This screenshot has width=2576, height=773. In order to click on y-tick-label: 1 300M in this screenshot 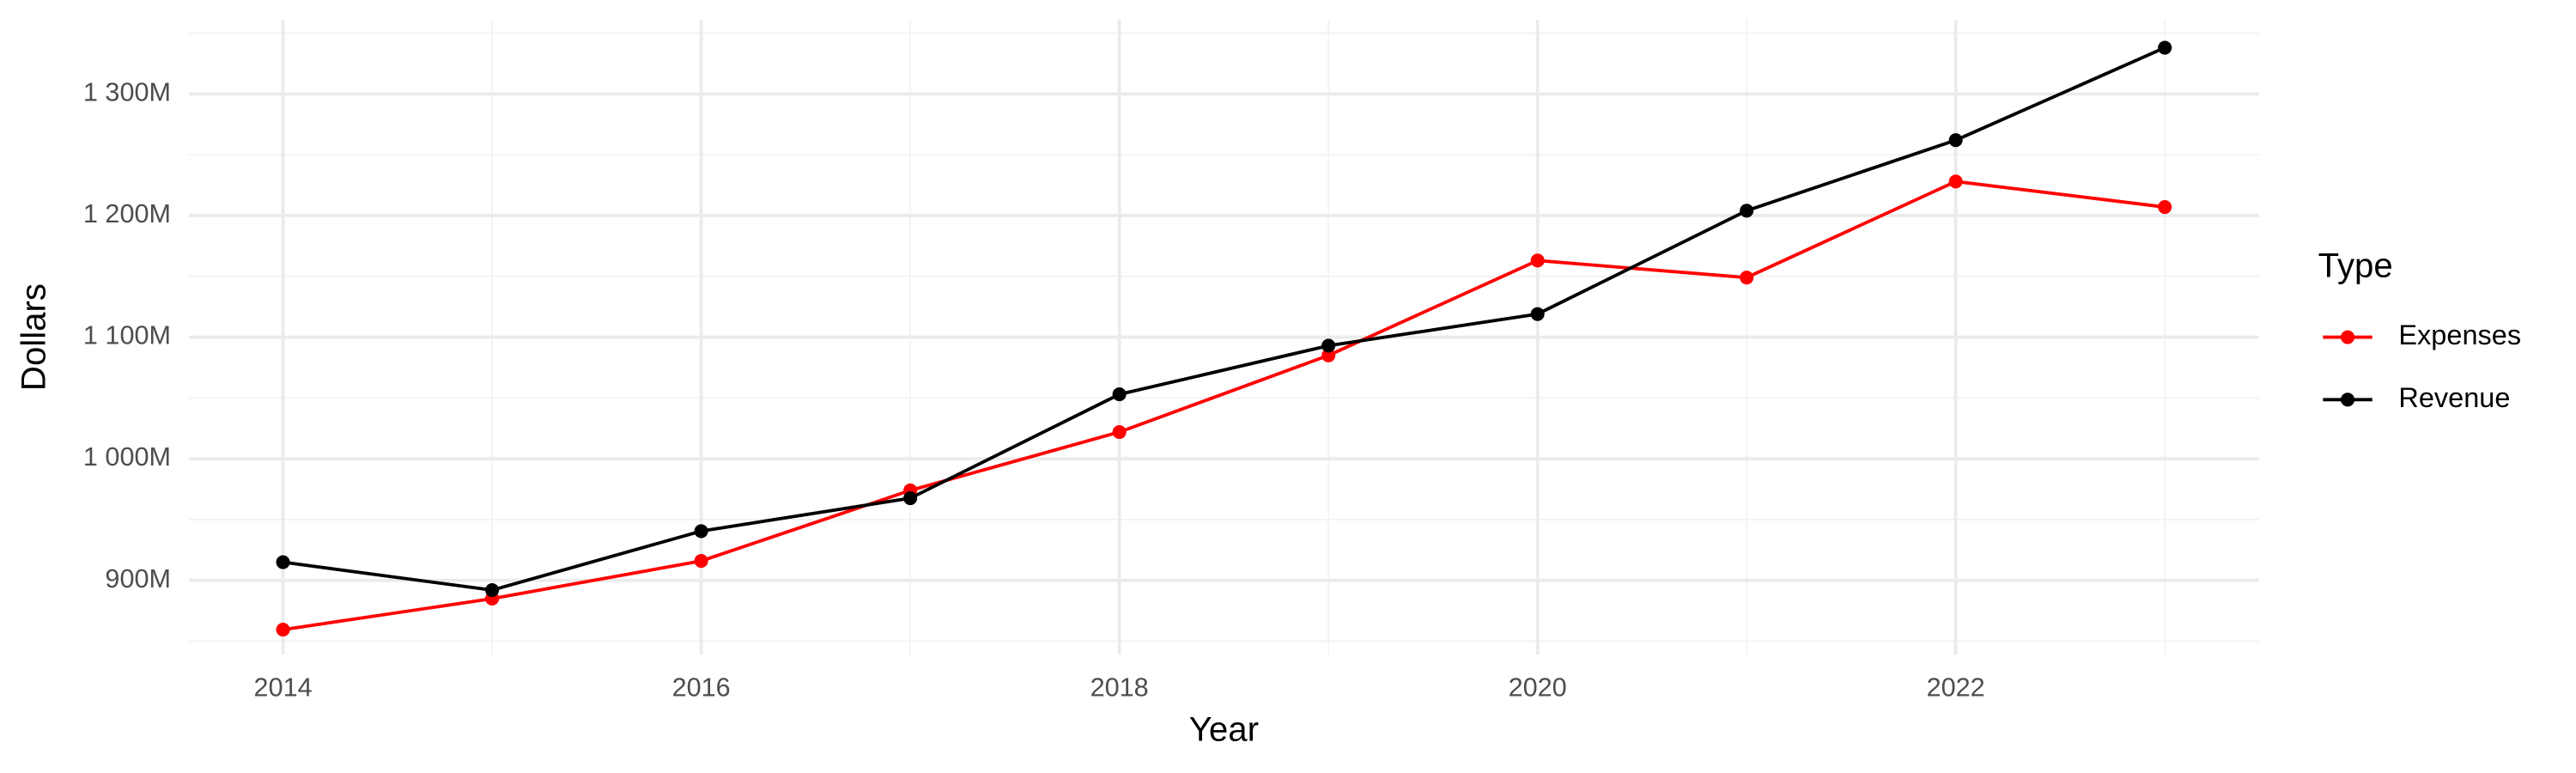, I will do `click(127, 92)`.